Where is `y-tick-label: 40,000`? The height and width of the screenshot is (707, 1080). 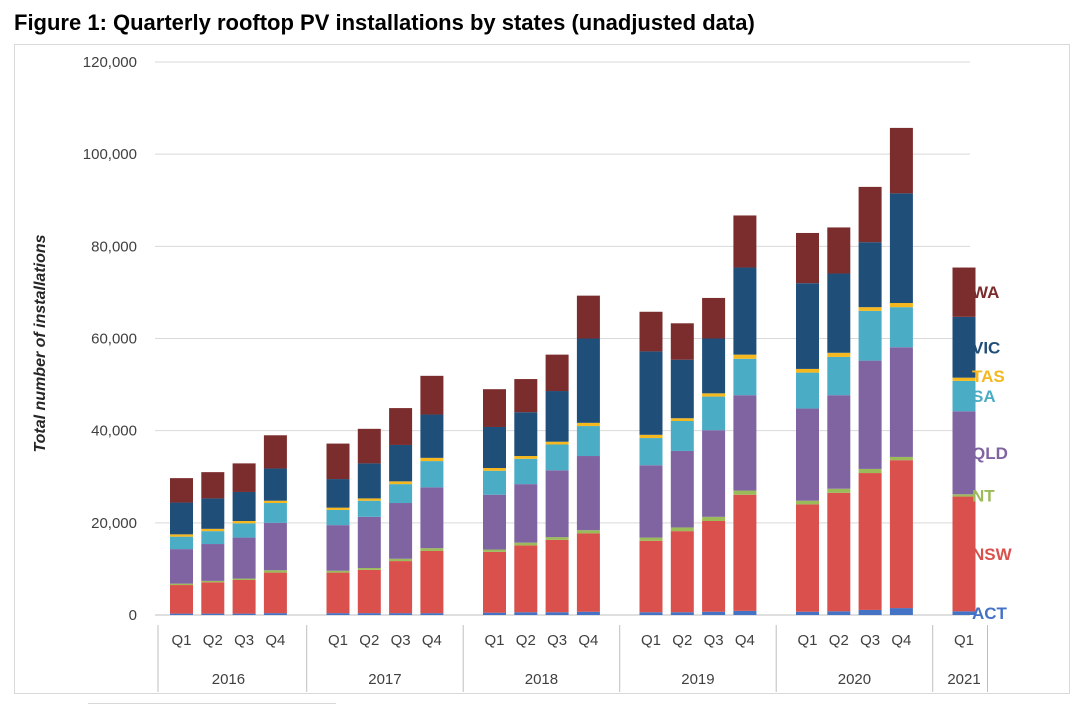 y-tick-label: 40,000 is located at coordinates (114, 431).